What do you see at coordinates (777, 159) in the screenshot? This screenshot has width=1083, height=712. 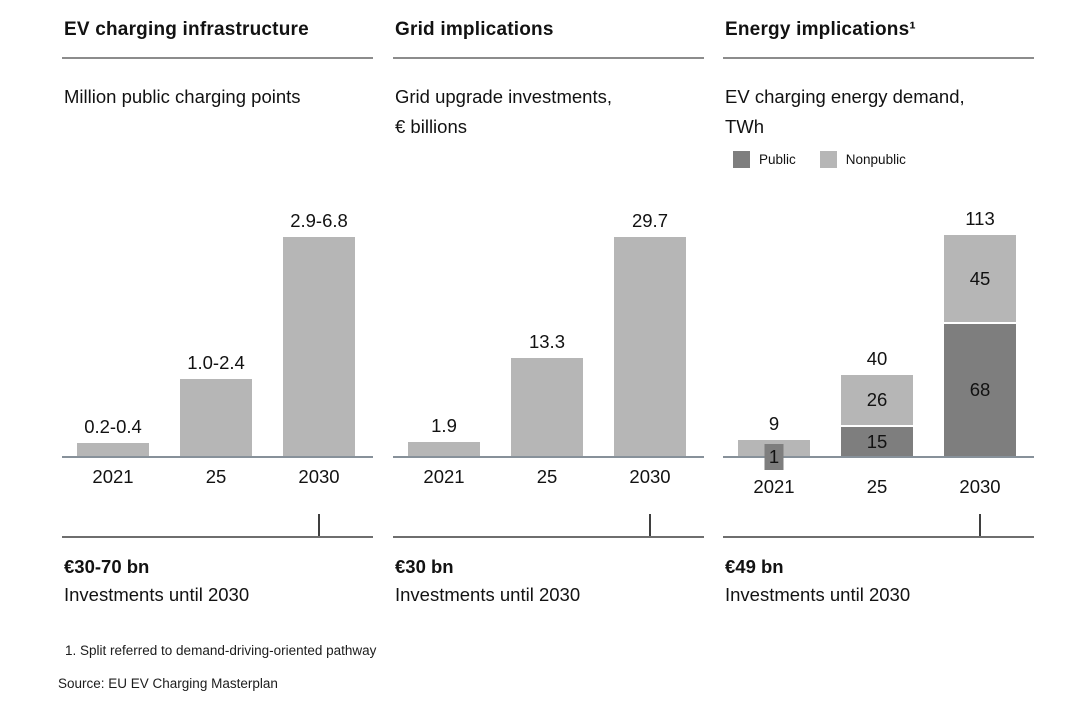 I see `legend-label-public: Public` at bounding box center [777, 159].